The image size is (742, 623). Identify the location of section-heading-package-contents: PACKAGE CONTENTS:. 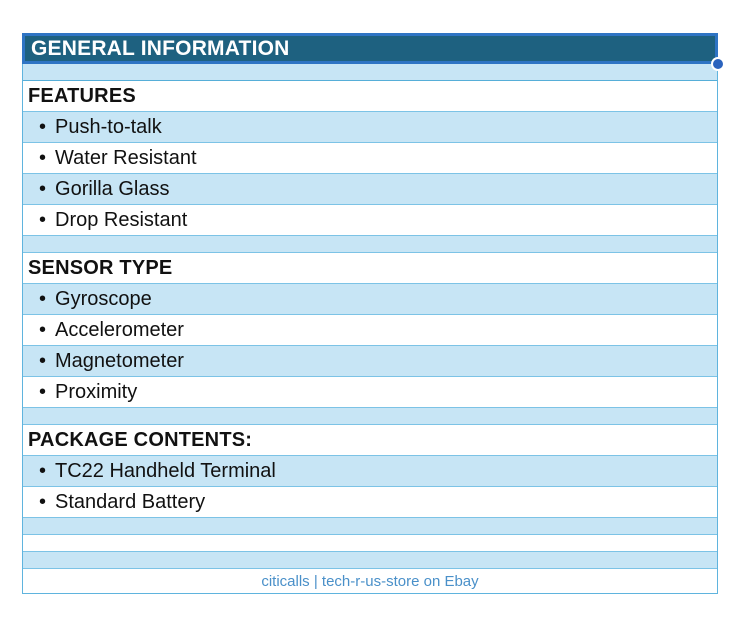
(370, 440).